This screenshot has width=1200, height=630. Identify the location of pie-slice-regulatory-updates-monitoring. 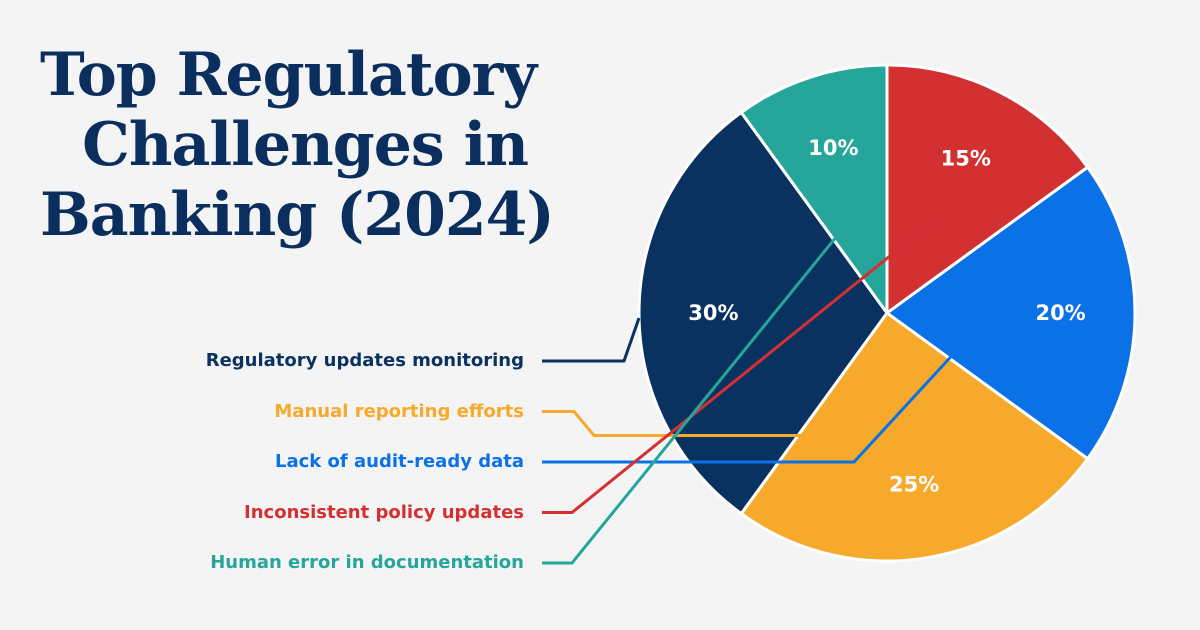
(763, 313).